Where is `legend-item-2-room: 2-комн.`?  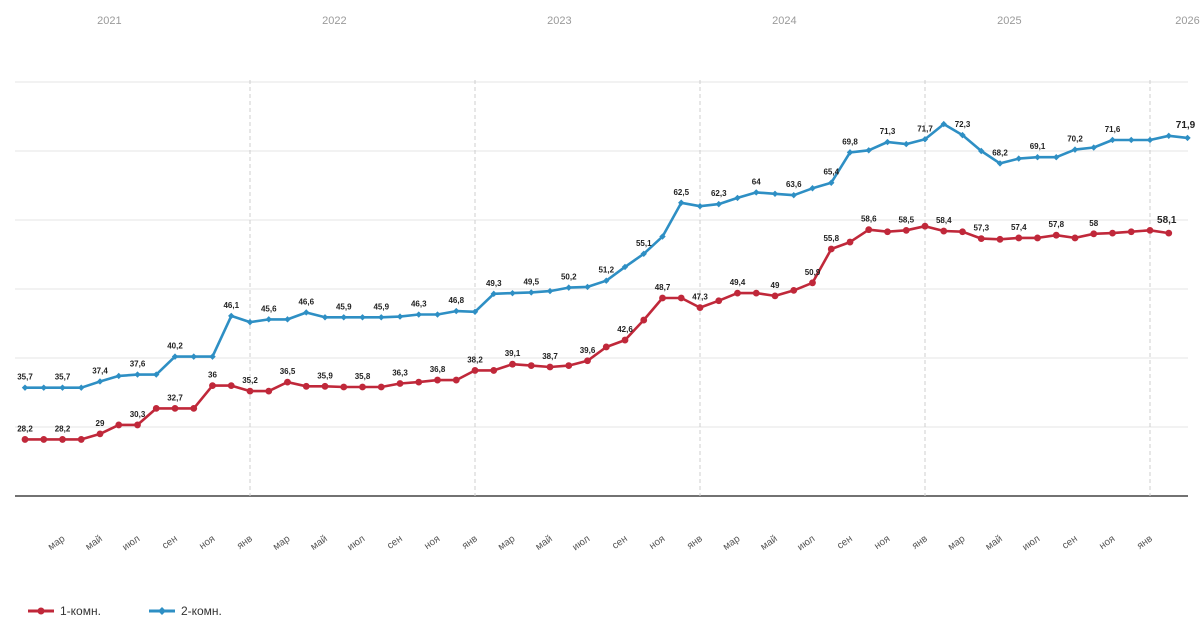
legend-item-2-room: 2-комн. is located at coordinates (185, 611).